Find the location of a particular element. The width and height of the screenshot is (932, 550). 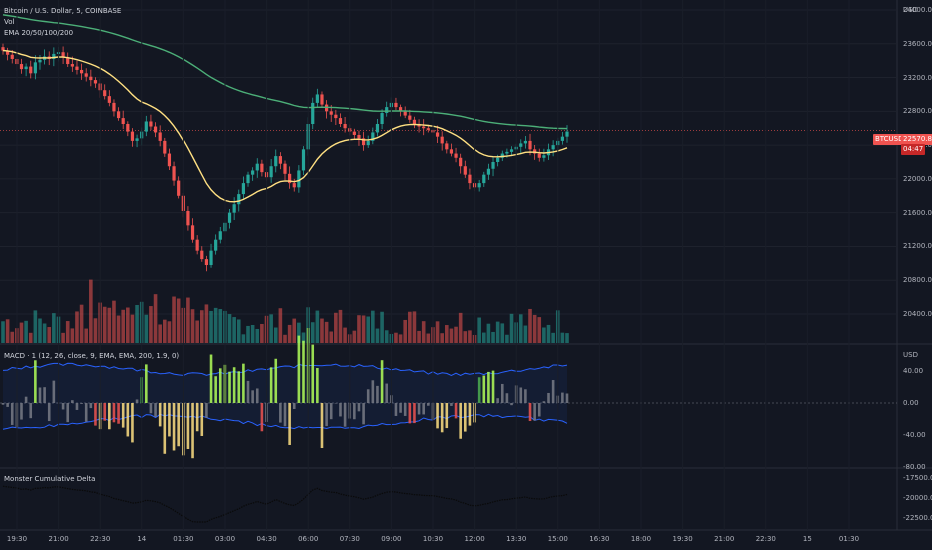

time-axis-tick: 16:30 is located at coordinates (599, 539).